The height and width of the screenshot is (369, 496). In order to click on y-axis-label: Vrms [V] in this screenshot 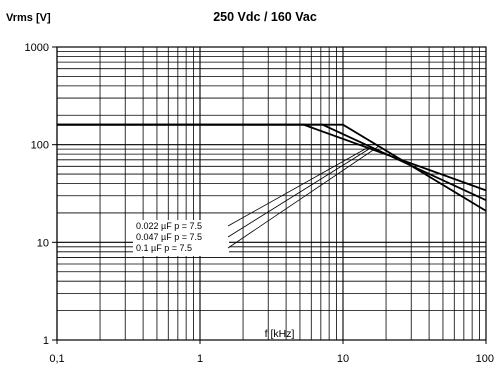, I will do `click(28, 18)`.